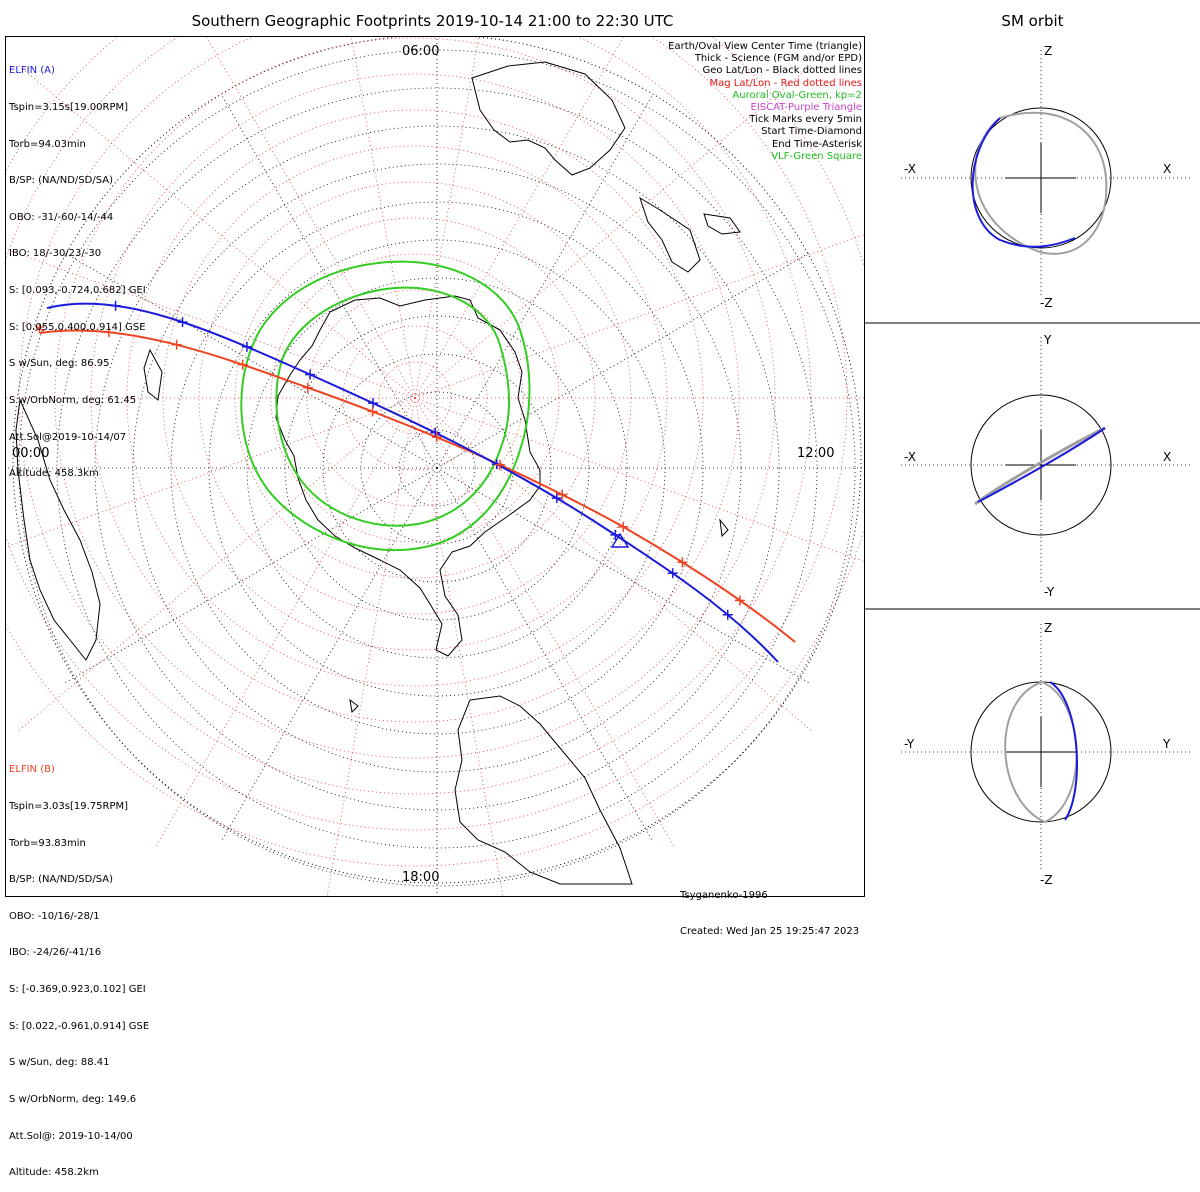 The height and width of the screenshot is (1192, 1200). What do you see at coordinates (421, 51) in the screenshot?
I see `hour-label-top: 06:00` at bounding box center [421, 51].